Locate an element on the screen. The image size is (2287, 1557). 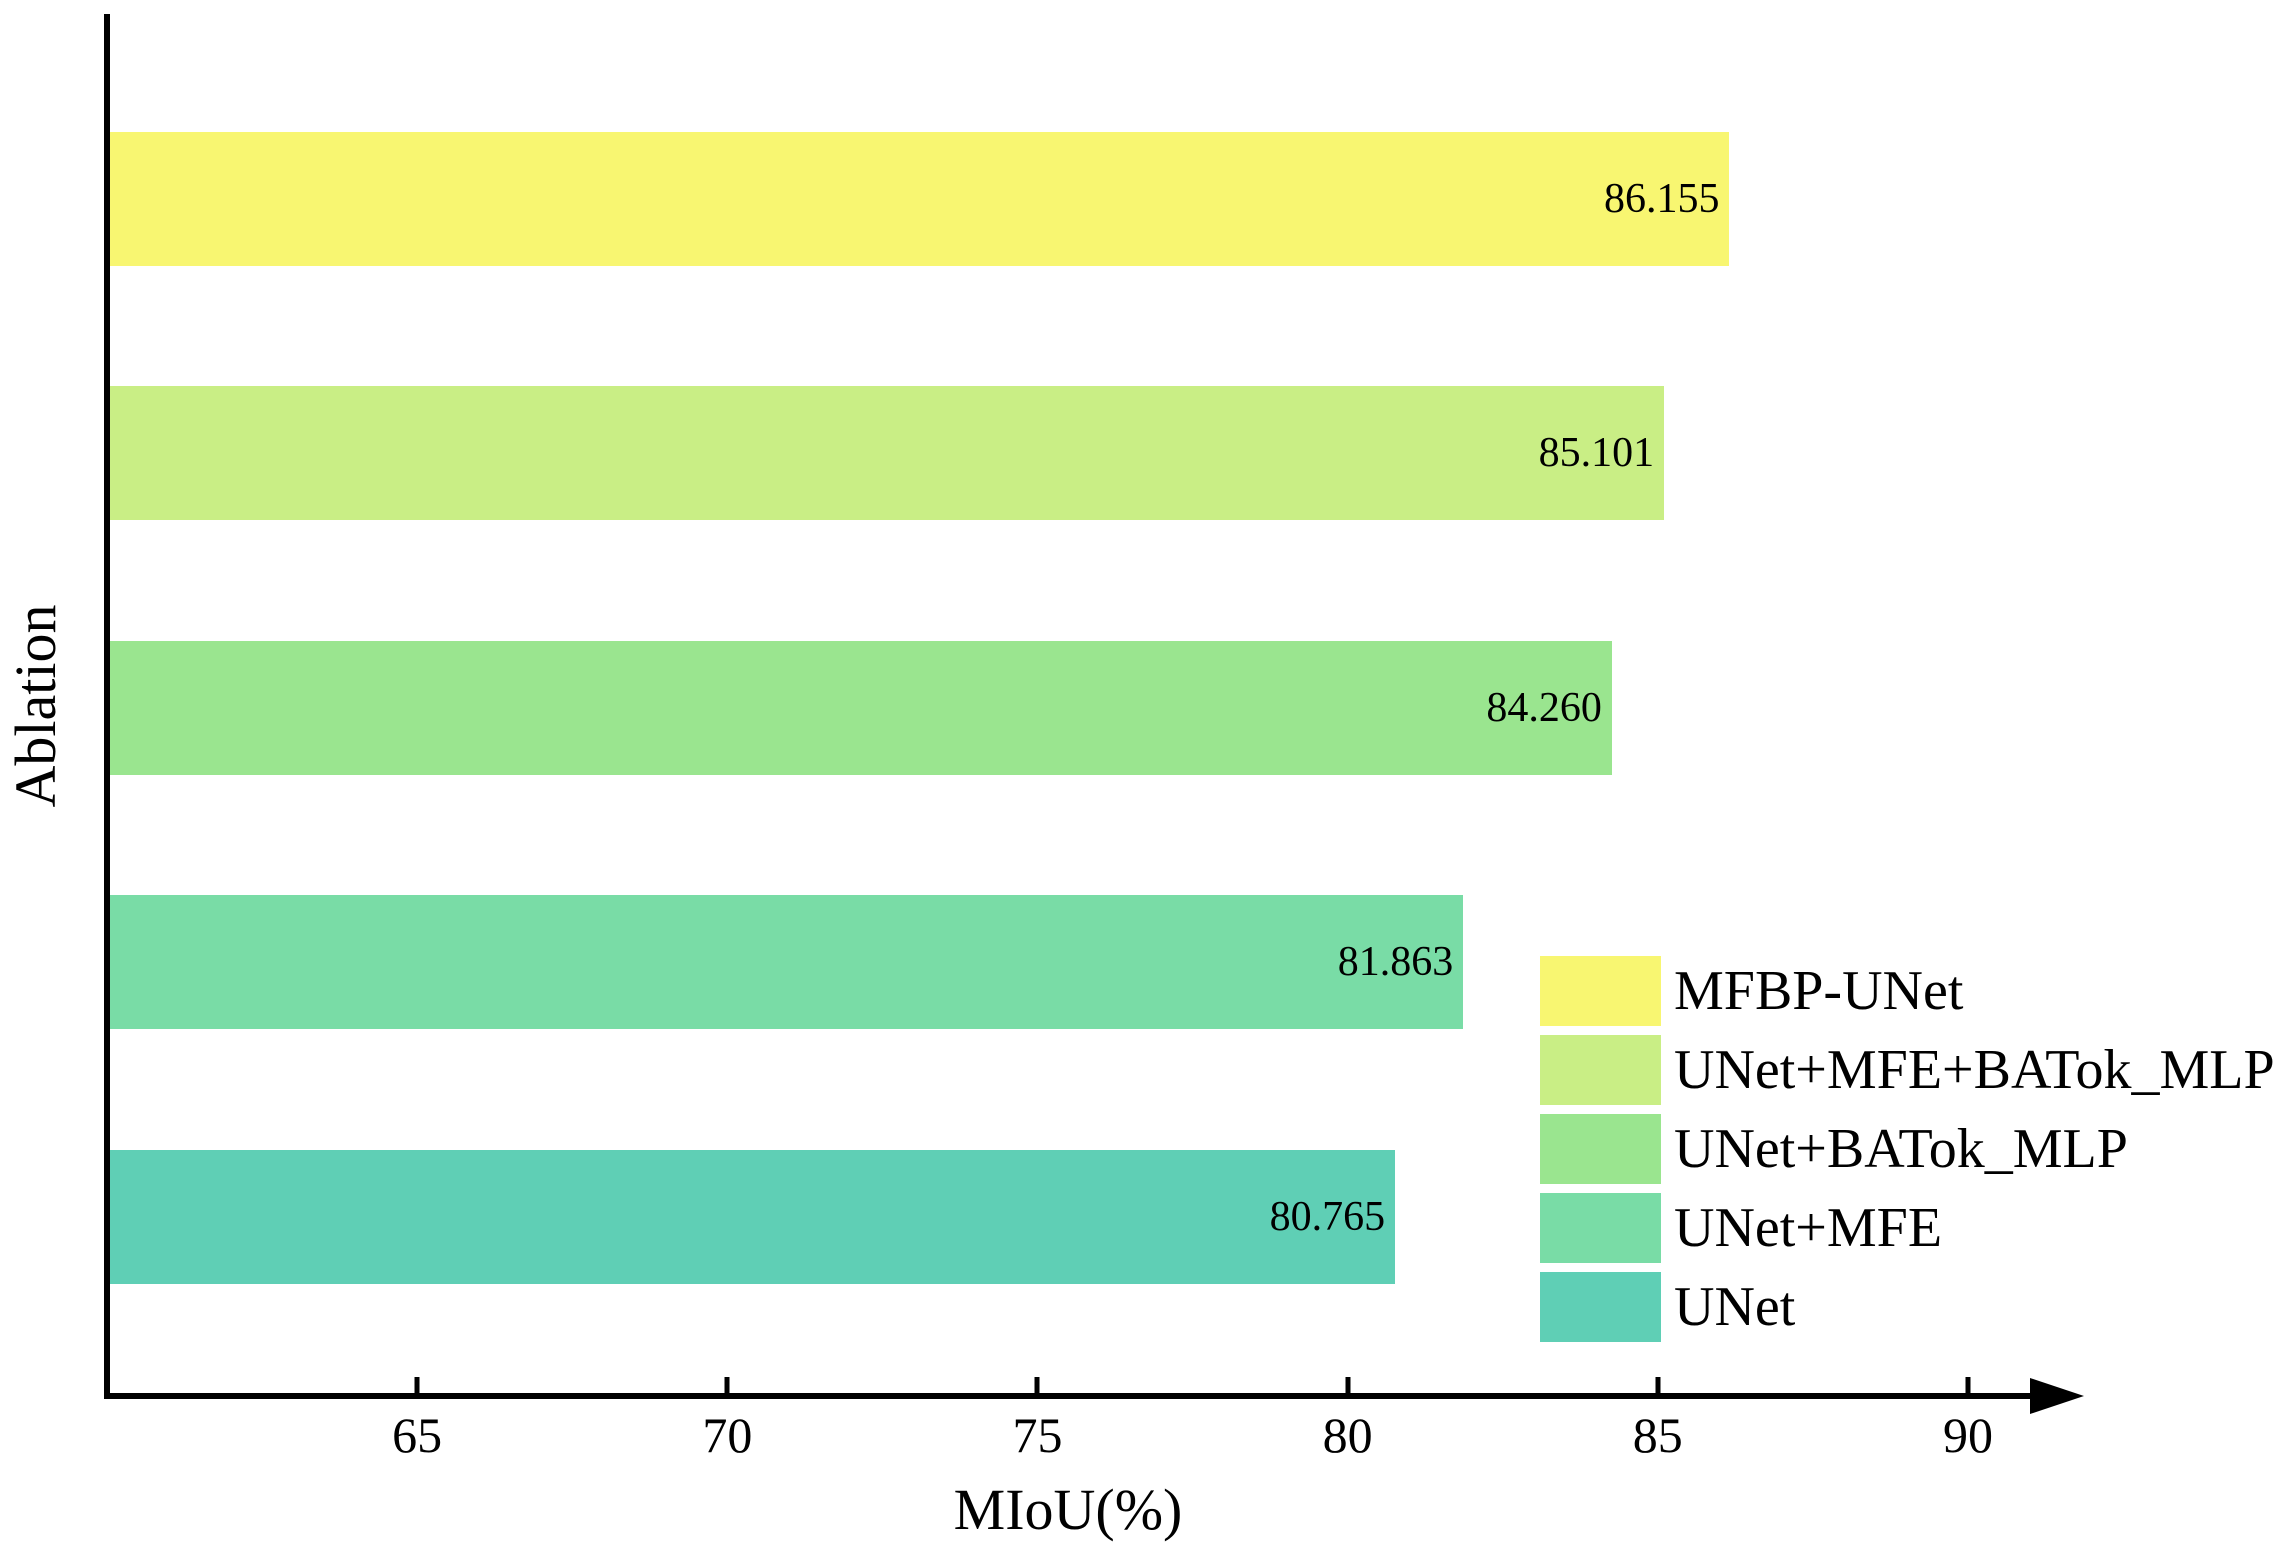
y-axis-label: Ablation is located at coordinates (36, 706).